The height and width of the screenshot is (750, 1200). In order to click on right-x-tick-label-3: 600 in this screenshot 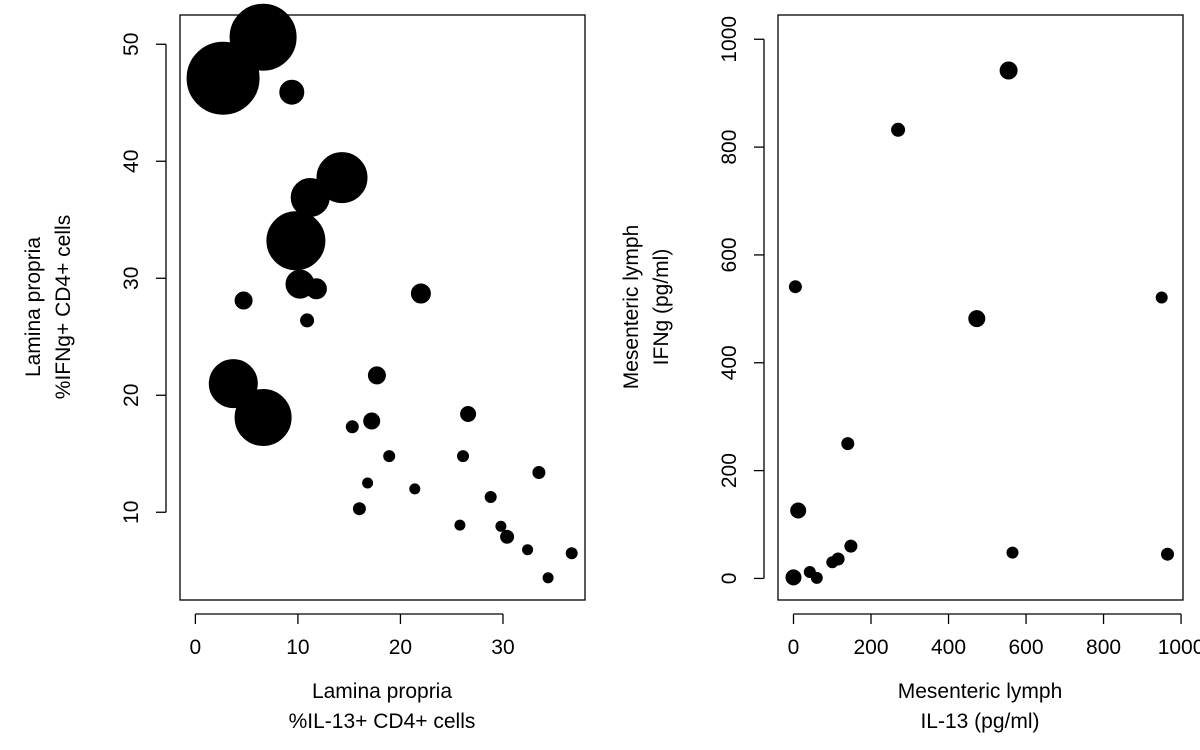, I will do `click(1026, 647)`.